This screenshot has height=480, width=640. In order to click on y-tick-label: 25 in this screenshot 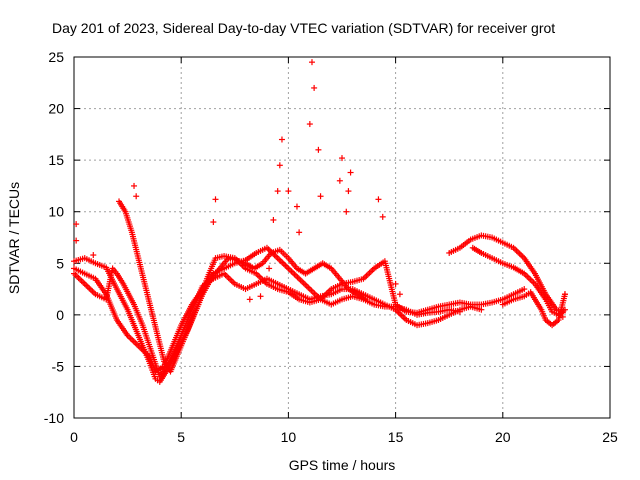, I will do `click(56, 57)`.